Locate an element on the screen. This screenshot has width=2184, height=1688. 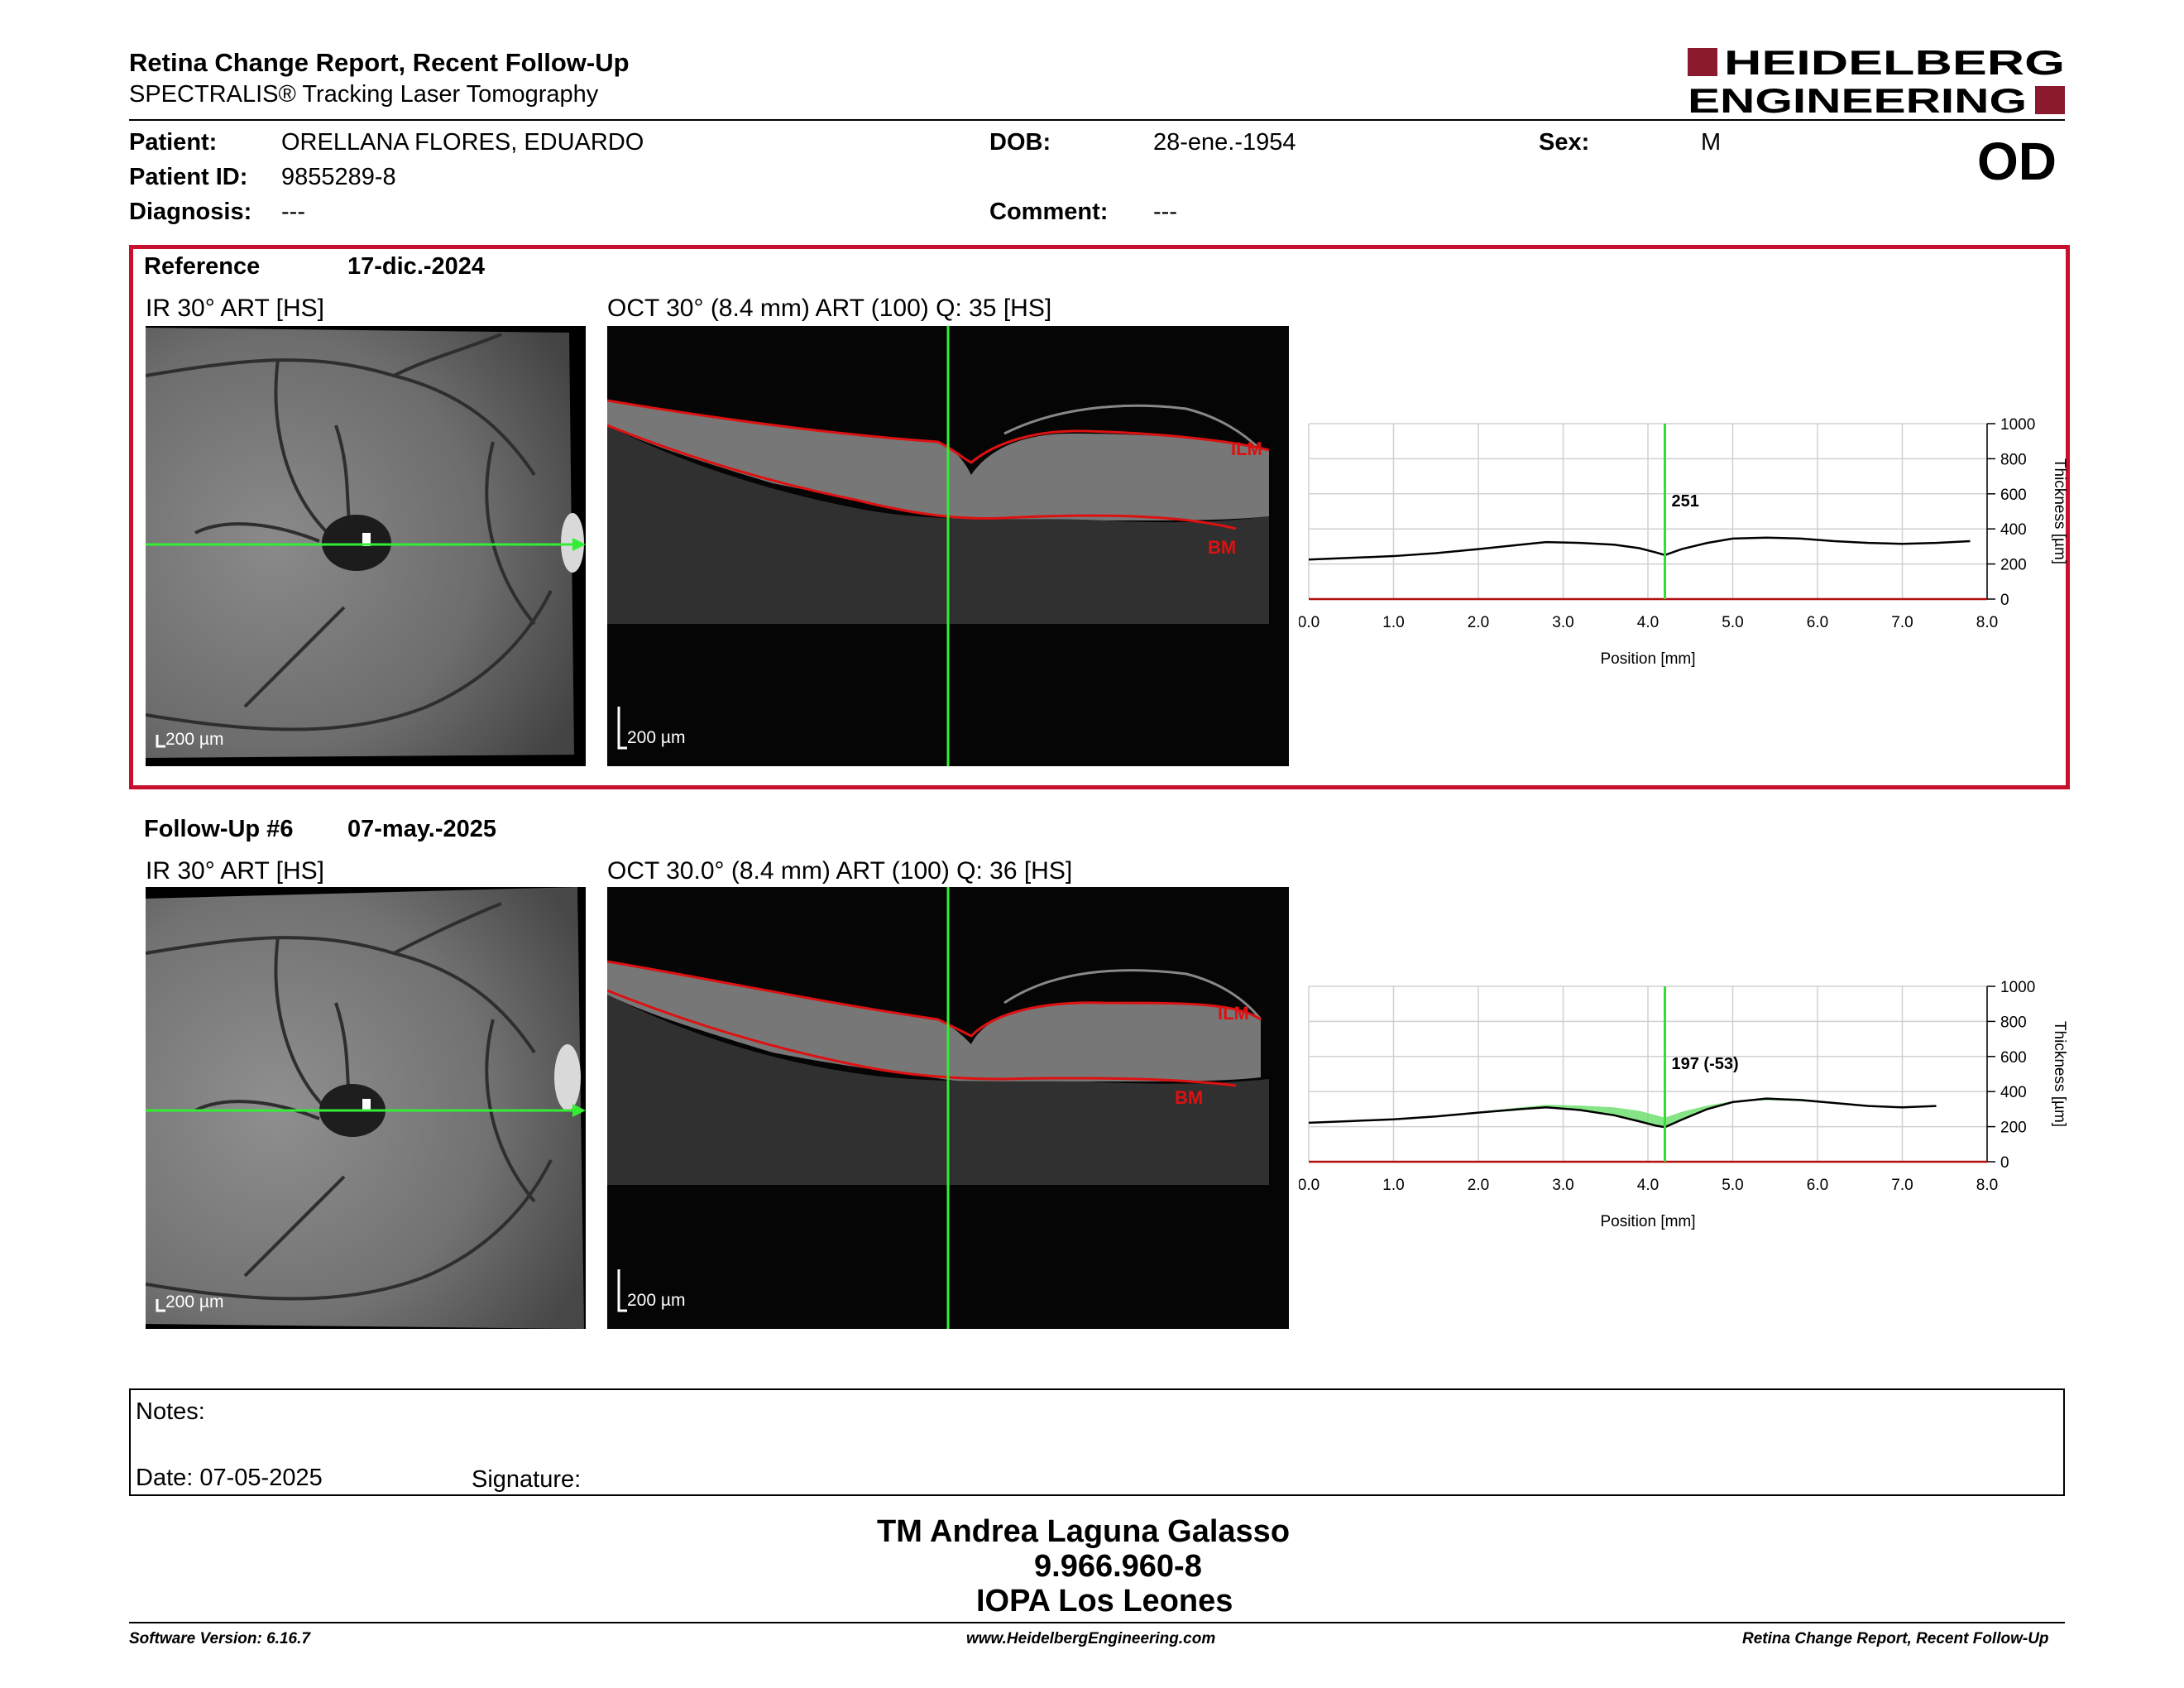
reference-scale-marker is located at coordinates (160, 741).